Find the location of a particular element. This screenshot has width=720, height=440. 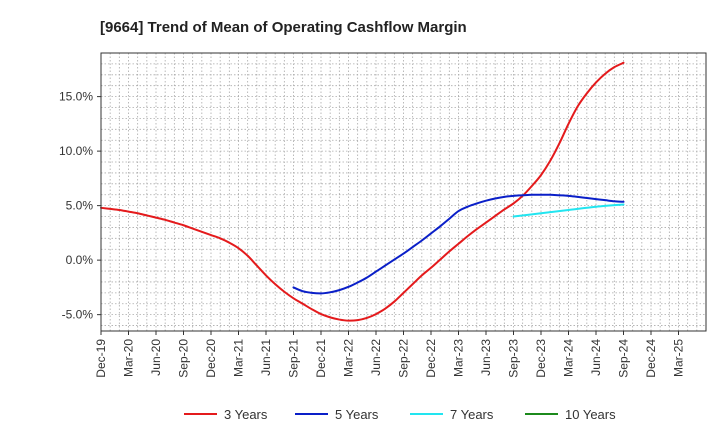

x-tick-label: Mar-25 is located at coordinates (679, 358).